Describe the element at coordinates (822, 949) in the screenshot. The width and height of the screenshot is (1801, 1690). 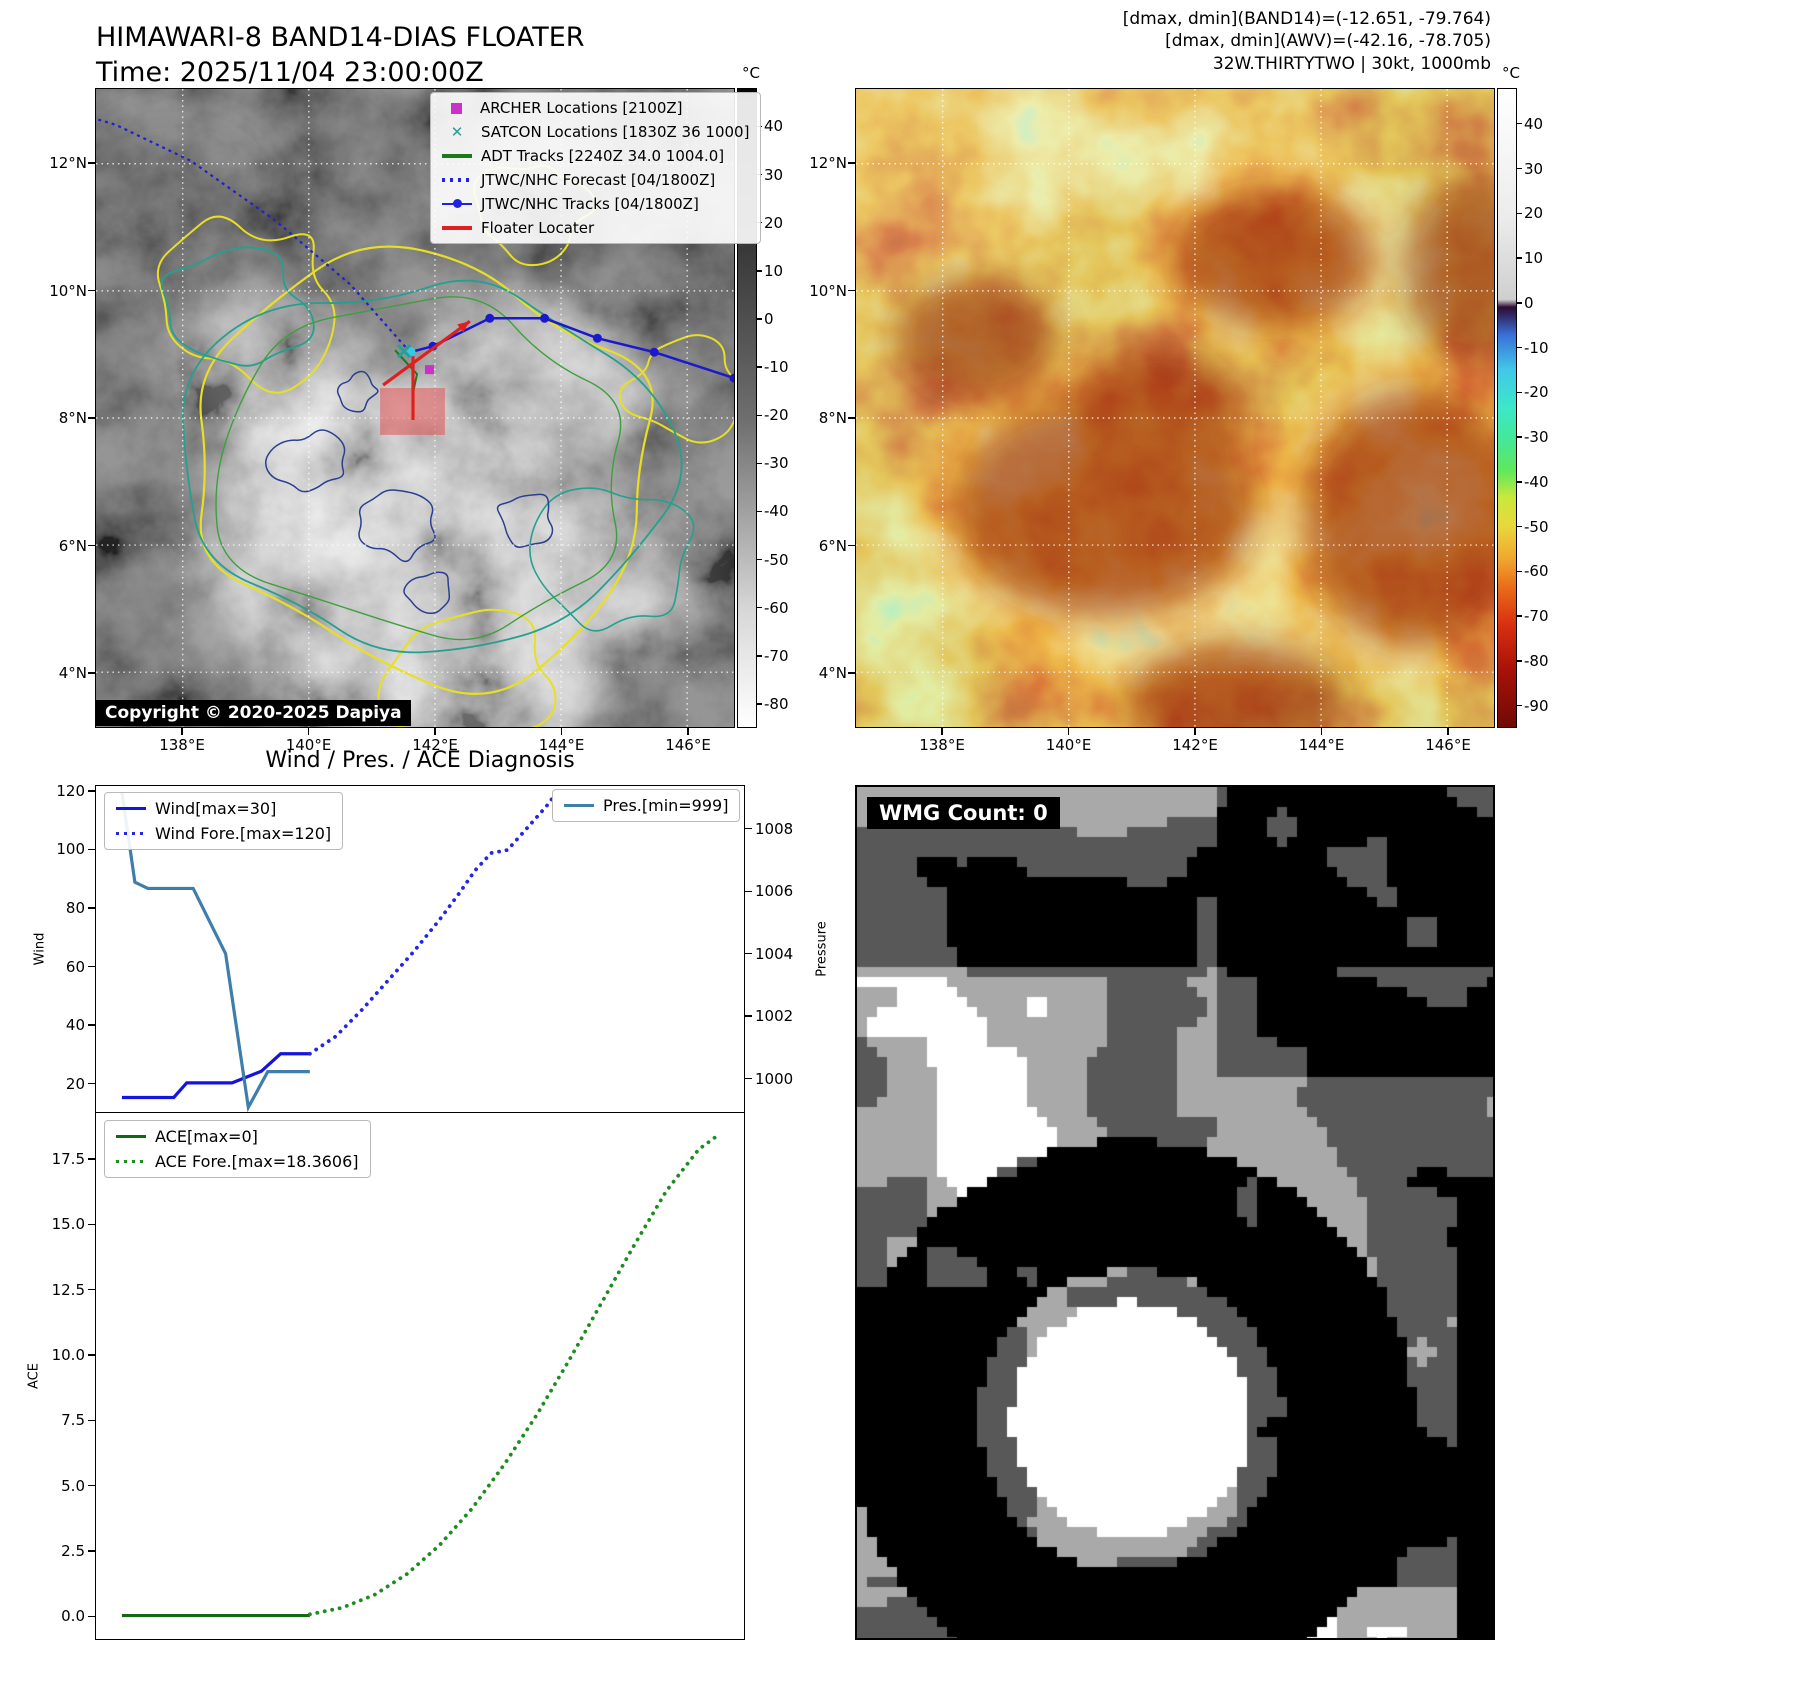
I see `axis-label: Pressure` at that location.